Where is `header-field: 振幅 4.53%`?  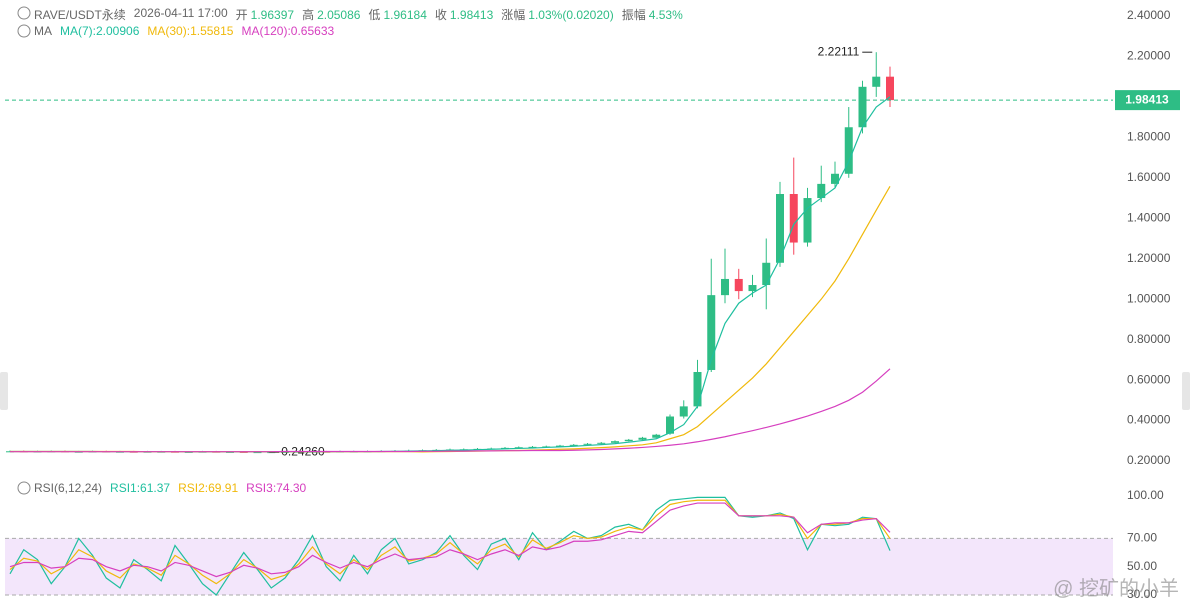
header-field: 振幅 4.53% is located at coordinates (652, 14).